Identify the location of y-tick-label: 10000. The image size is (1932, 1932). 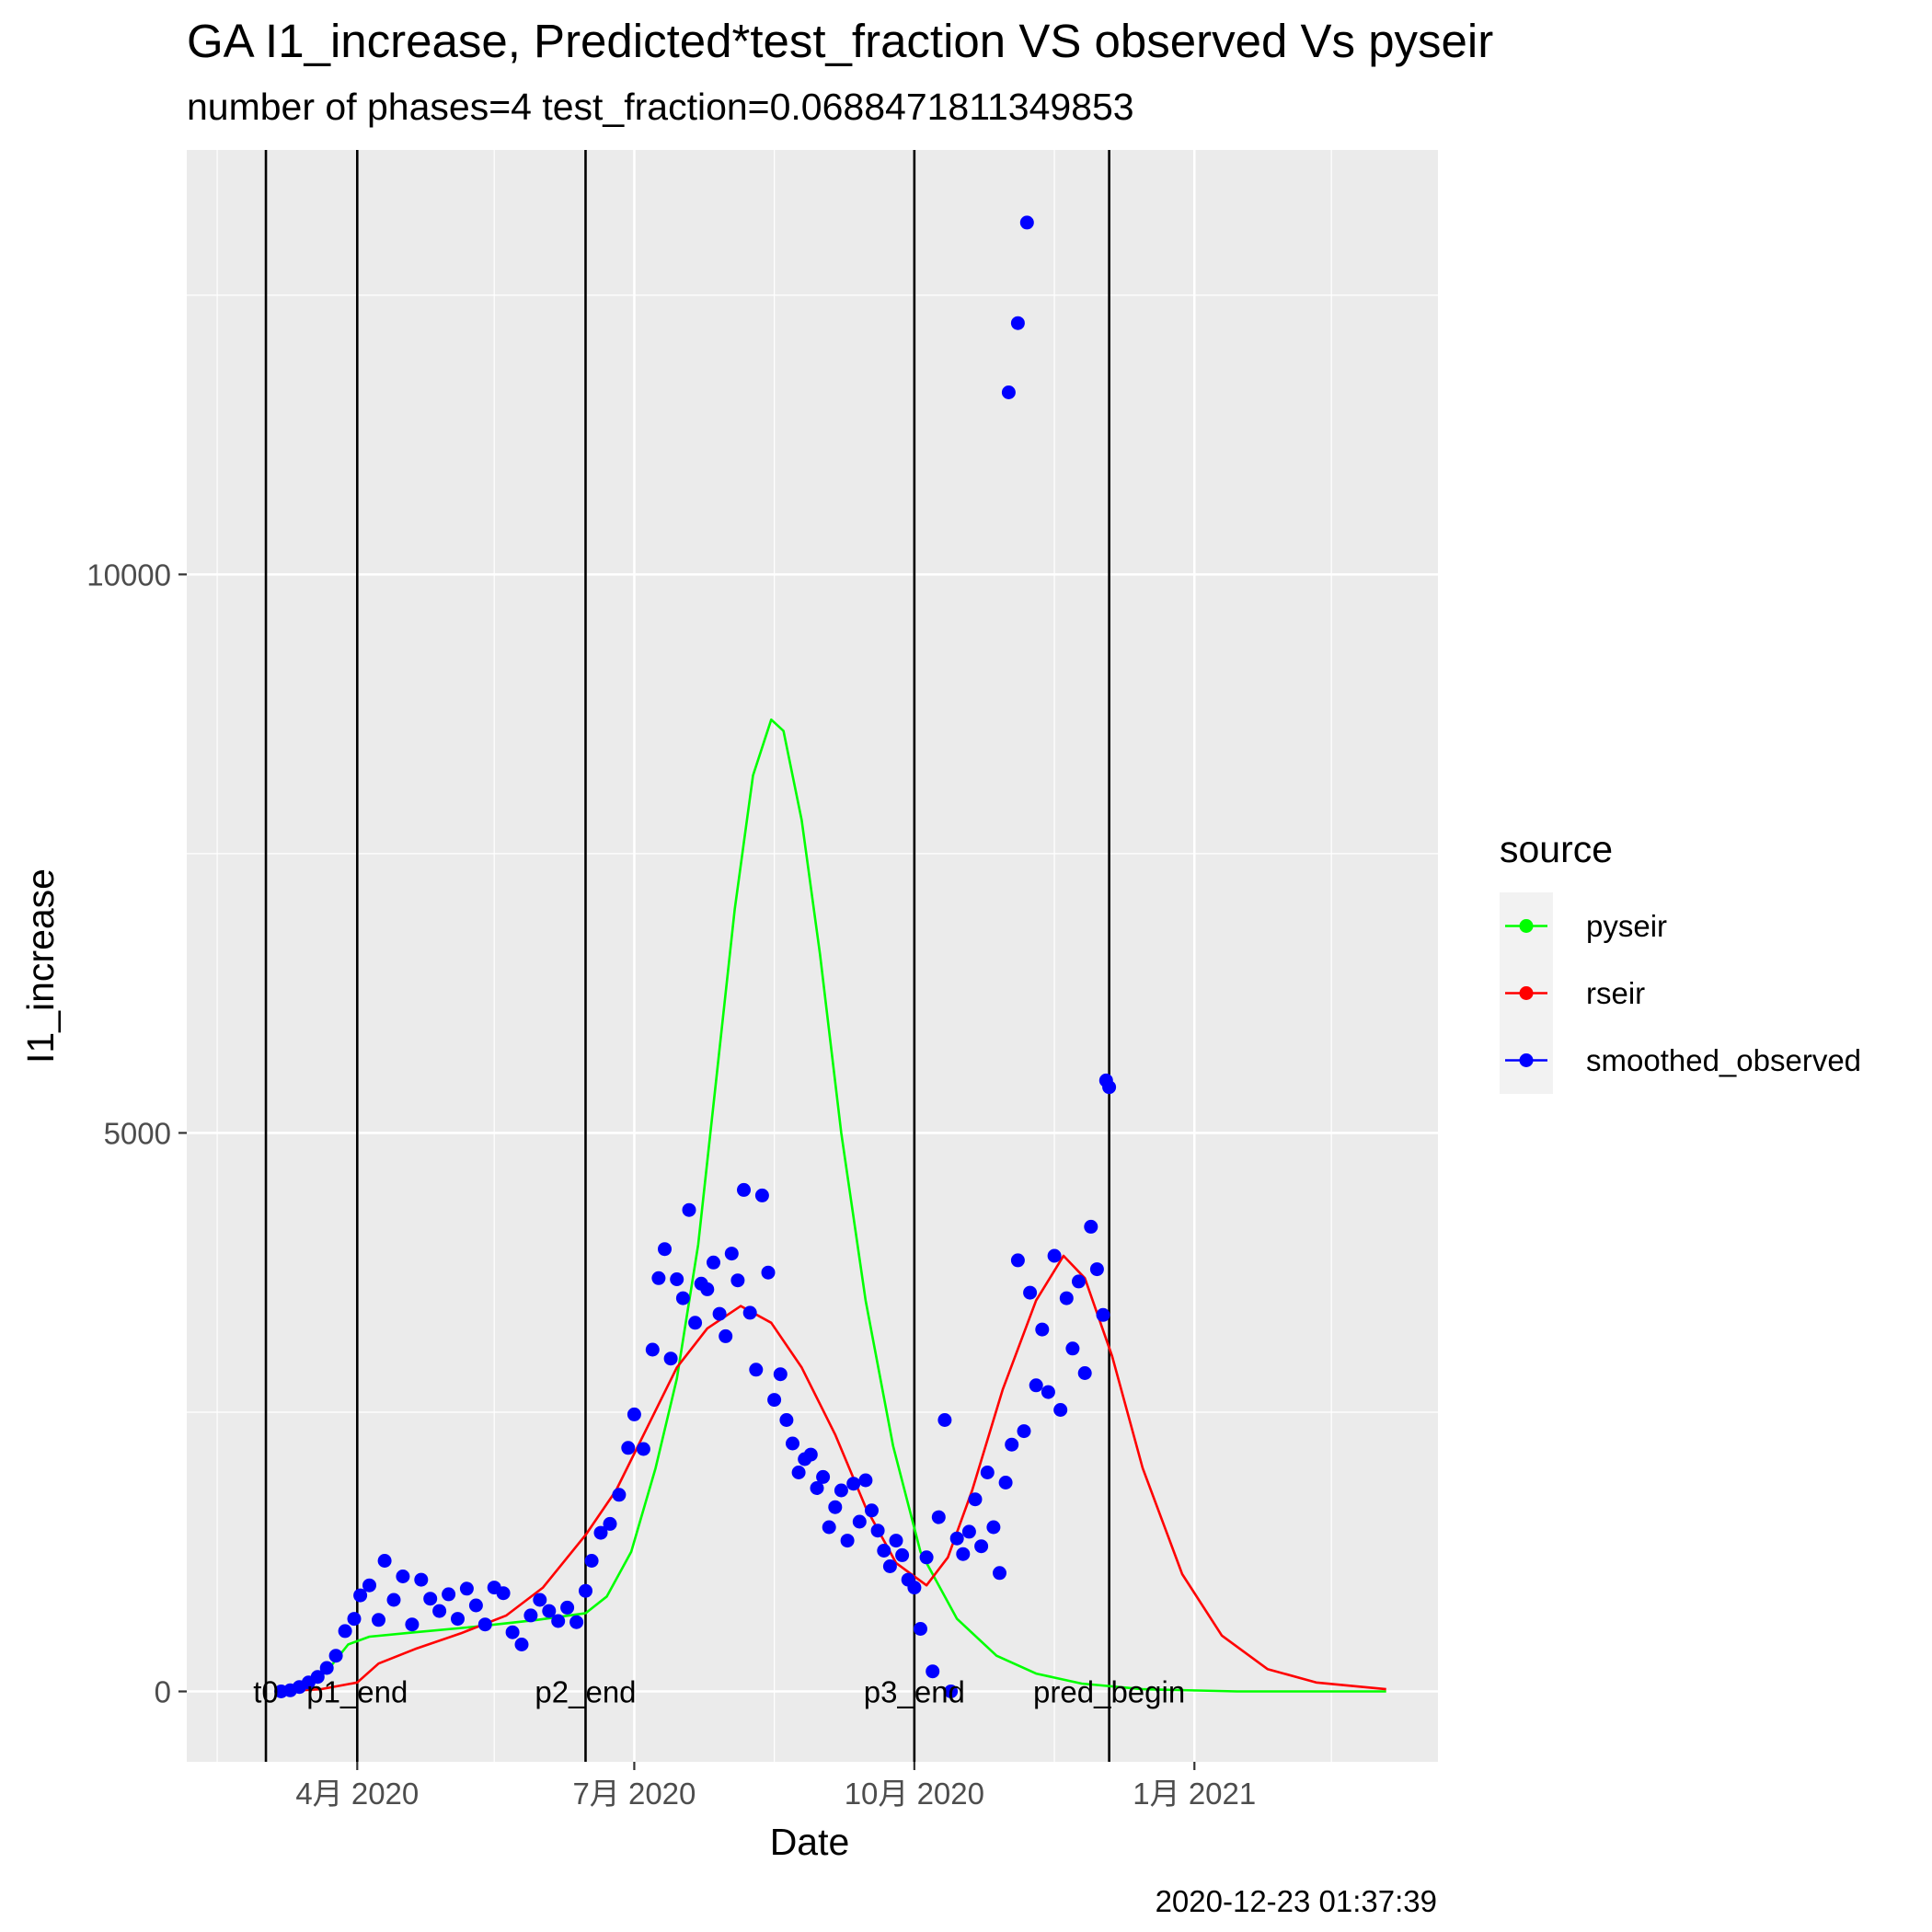
(128, 575).